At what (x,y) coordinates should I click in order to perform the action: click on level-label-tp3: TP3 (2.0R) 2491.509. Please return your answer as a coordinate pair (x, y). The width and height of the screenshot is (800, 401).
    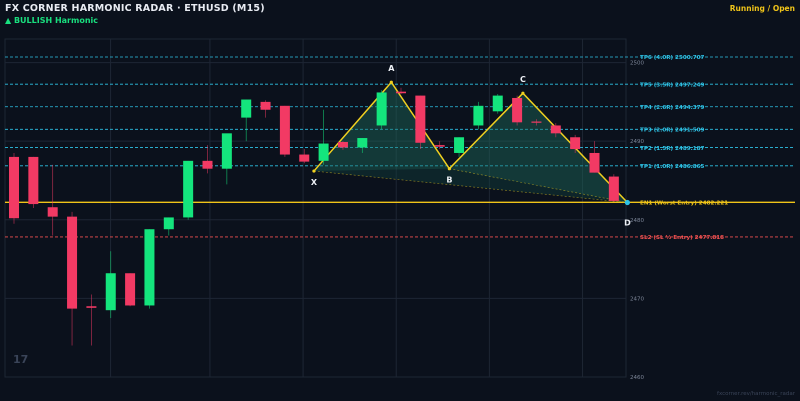
    Looking at the image, I should click on (672, 131).